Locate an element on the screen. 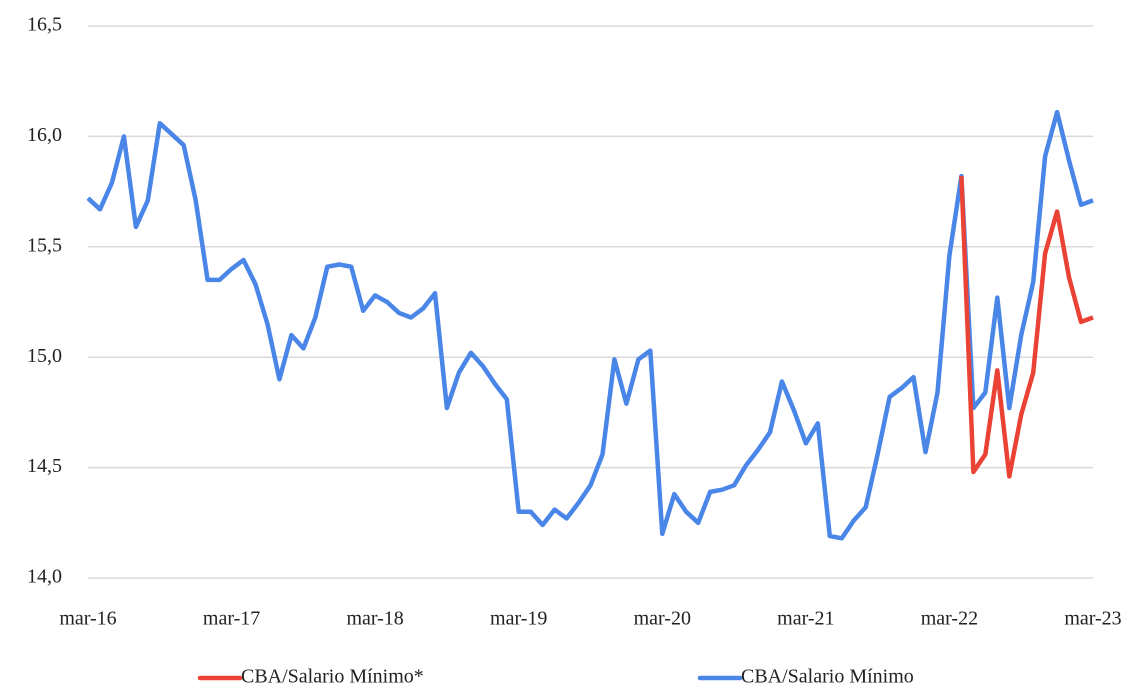 The width and height of the screenshot is (1135, 690). x-tick-label: mar-17 is located at coordinates (231, 619).